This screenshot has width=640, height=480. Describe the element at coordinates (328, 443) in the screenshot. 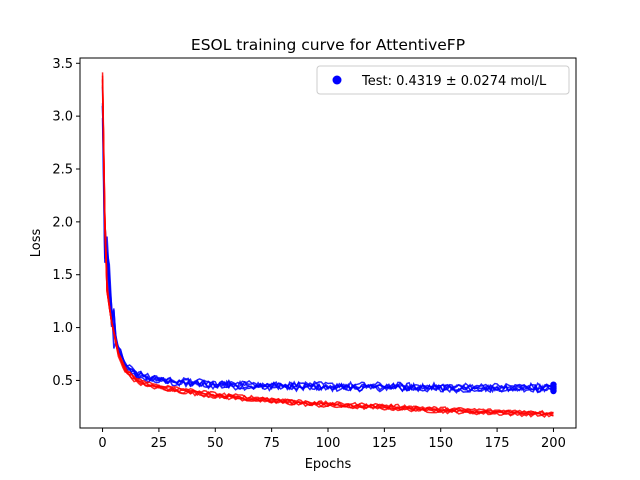

I see `x-tick-label: 100` at that location.